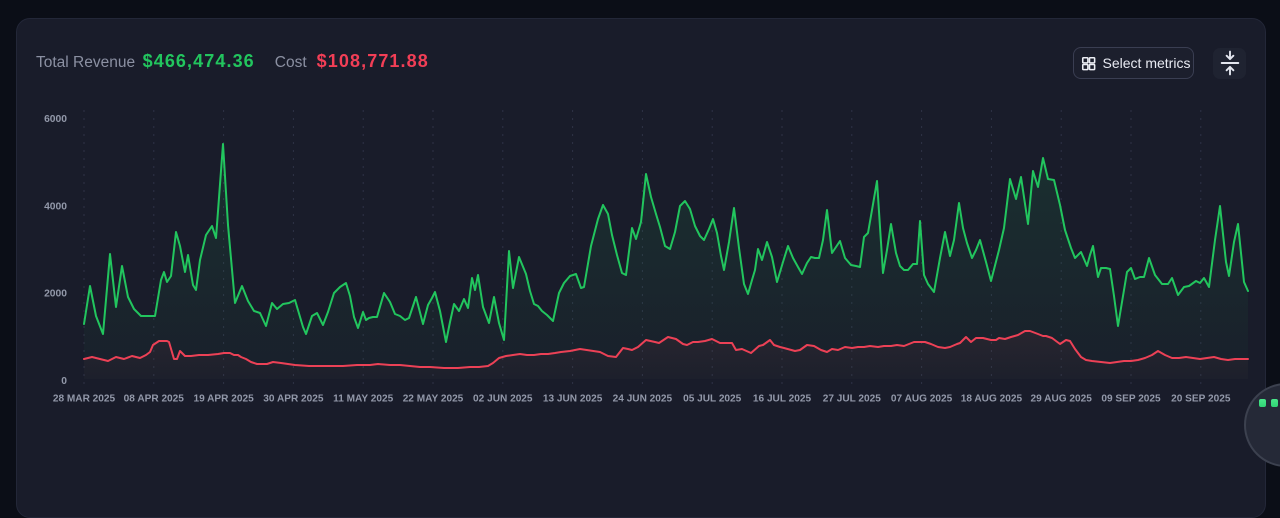 Image resolution: width=1280 pixels, height=518 pixels. Describe the element at coordinates (573, 398) in the screenshot. I see `svg-text: 13 JUN 2025` at that location.